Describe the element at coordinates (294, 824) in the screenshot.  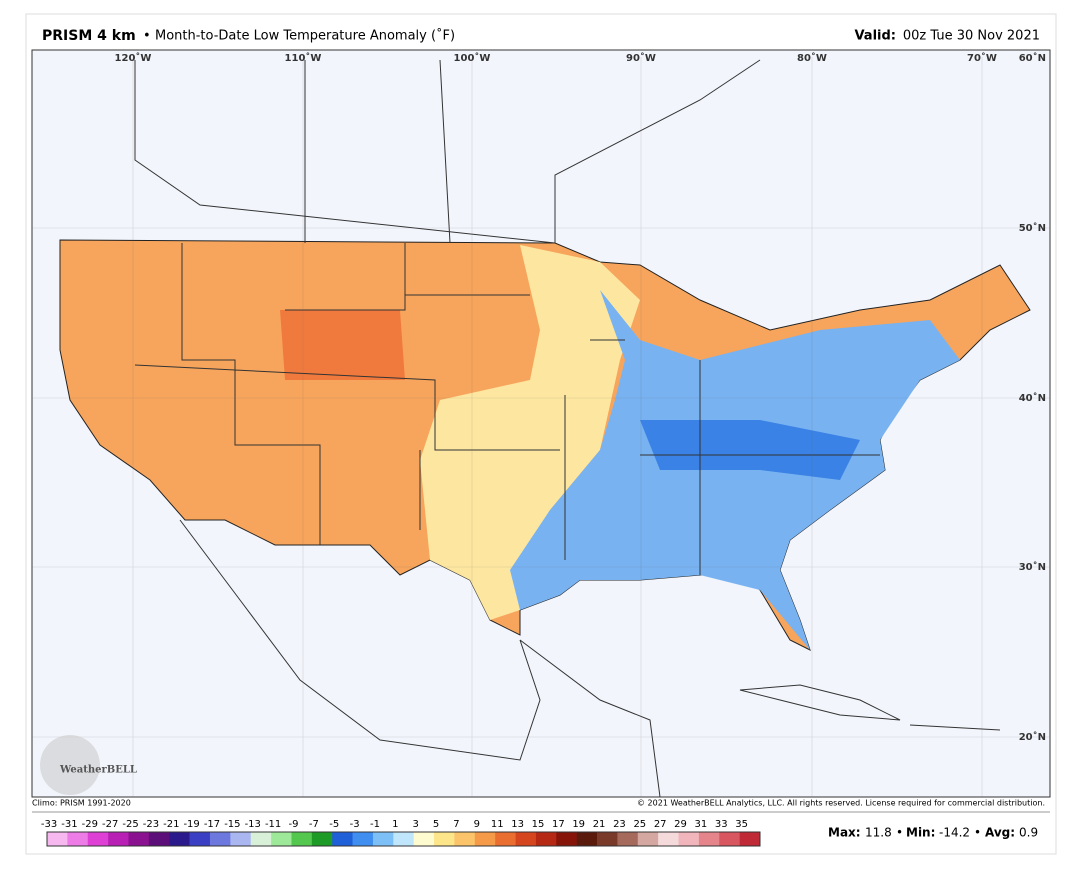
I see `colorbar-label: -9` at that location.